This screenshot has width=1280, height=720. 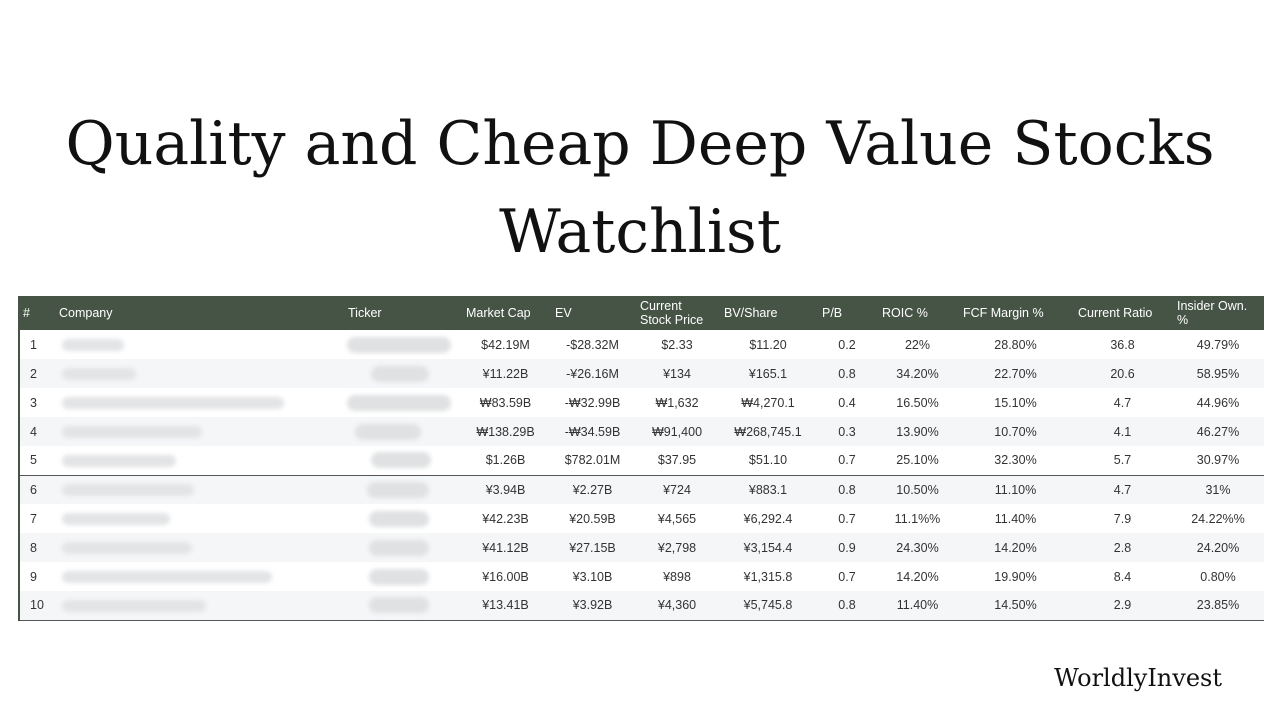 I want to click on cell-insider-own: 24.20%, so click(x=1218, y=547).